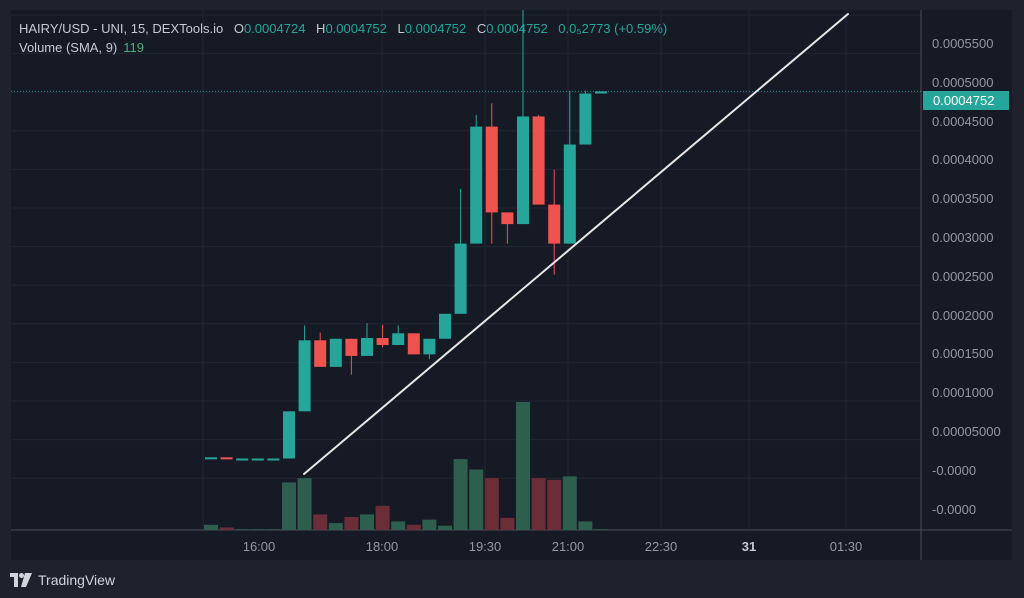  Describe the element at coordinates (274, 28) in the screenshot. I see `open-value: 0.0004724` at that location.